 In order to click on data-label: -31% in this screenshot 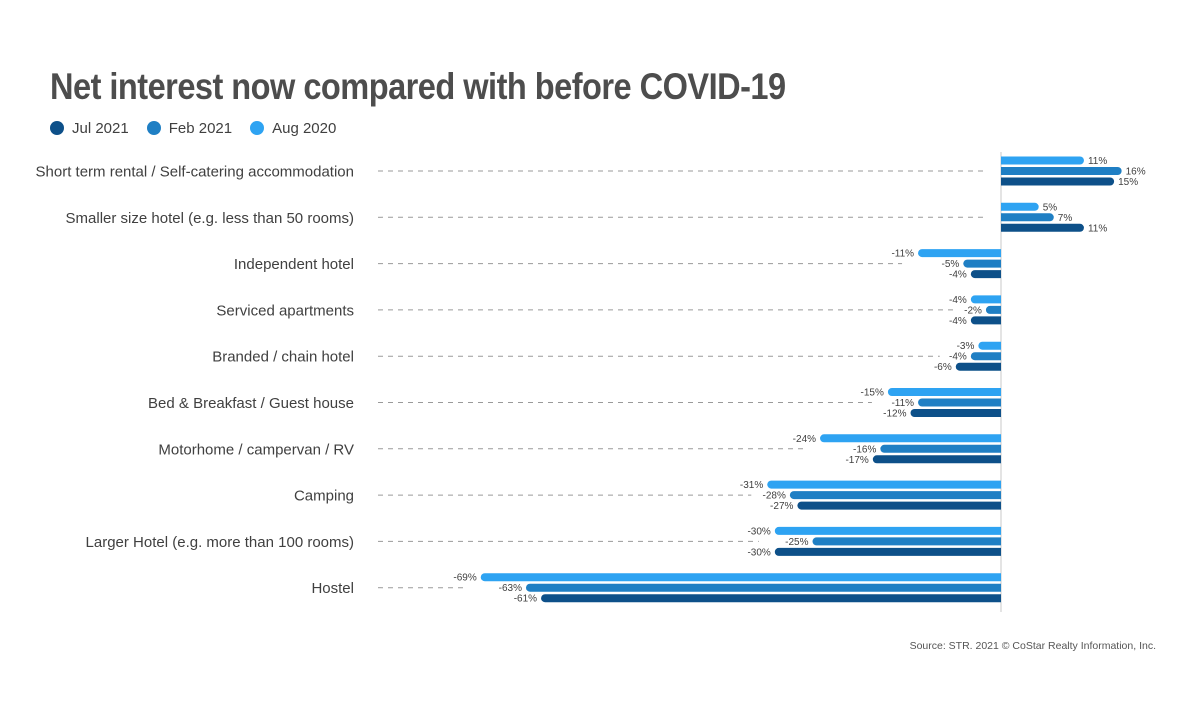, I will do `click(751, 485)`.